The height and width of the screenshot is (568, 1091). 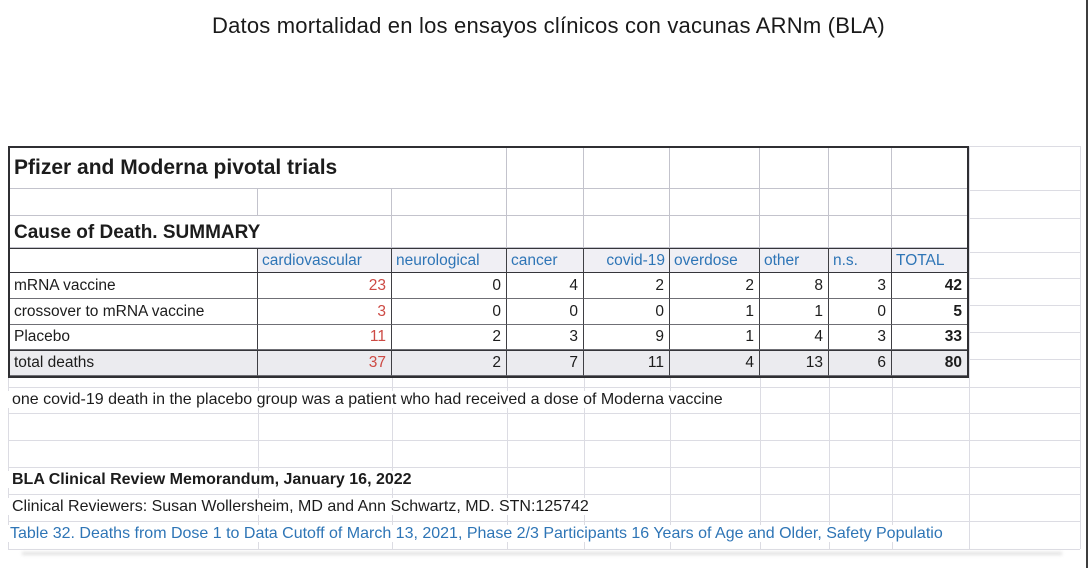 I want to click on cell-value-total: 5, so click(x=929, y=312).